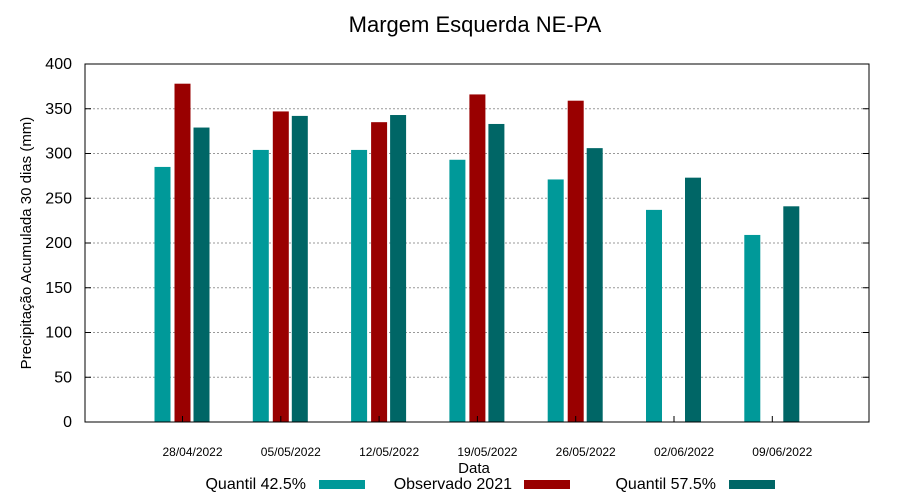  What do you see at coordinates (475, 24) in the screenshot?
I see `chart-title: Margem Esquerda NE-PA` at bounding box center [475, 24].